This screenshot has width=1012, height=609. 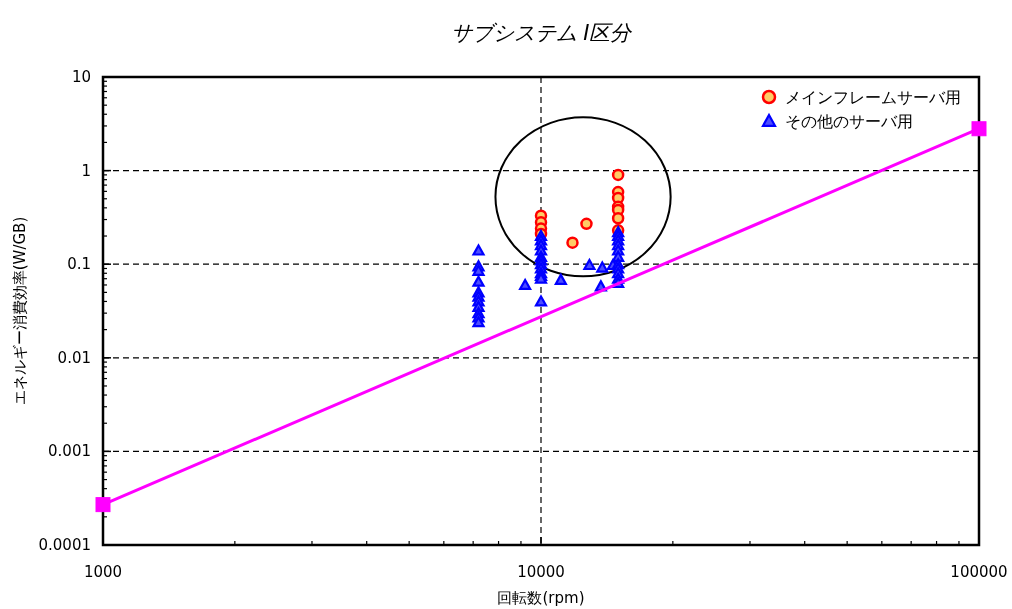 What do you see at coordinates (81, 77) in the screenshot?
I see `y-tick-label: 10` at bounding box center [81, 77].